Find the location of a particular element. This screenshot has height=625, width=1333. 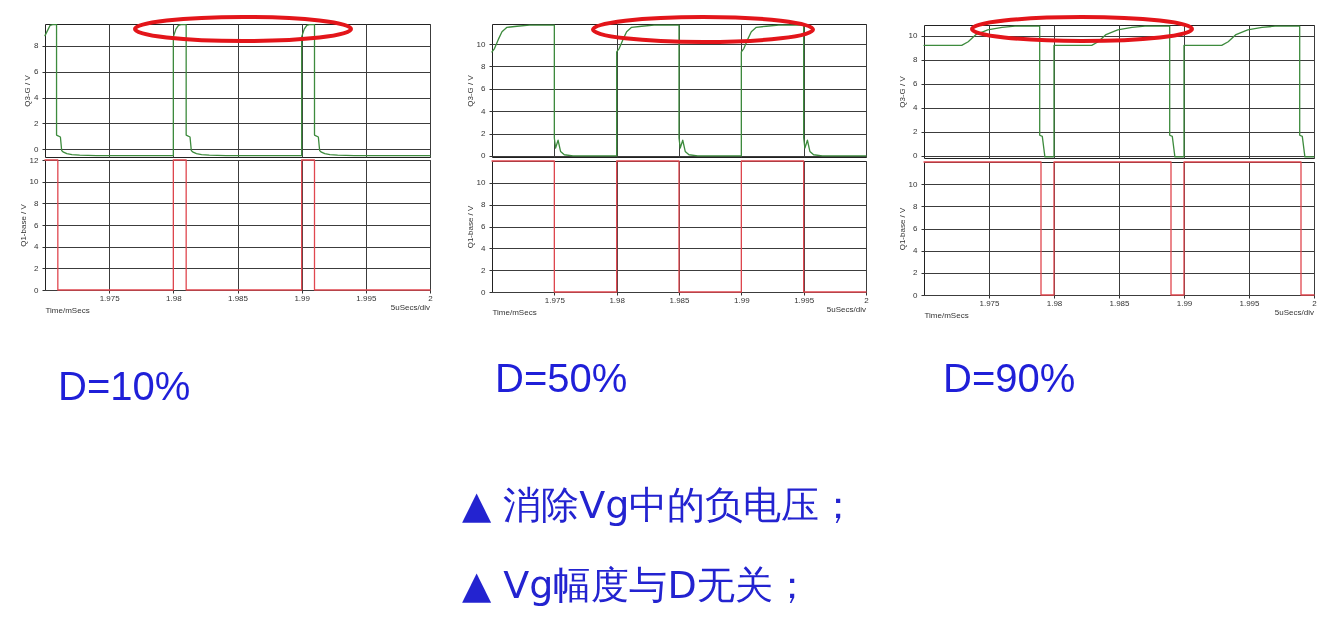

y-tick-label: 12 is located at coordinates (34, 160).